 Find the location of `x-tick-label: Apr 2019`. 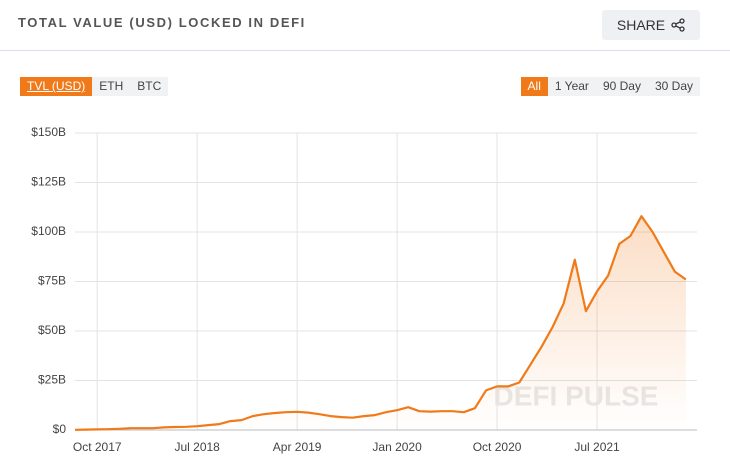

x-tick-label: Apr 2019 is located at coordinates (297, 447).